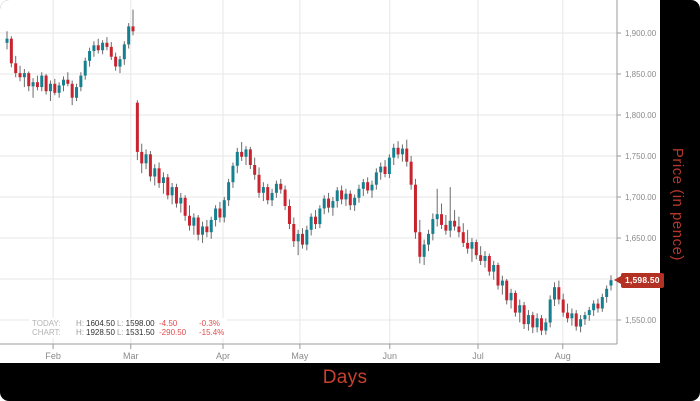 The height and width of the screenshot is (401, 700). Describe the element at coordinates (641, 320) in the screenshot. I see `svg-text: 1,550.00` at that location.